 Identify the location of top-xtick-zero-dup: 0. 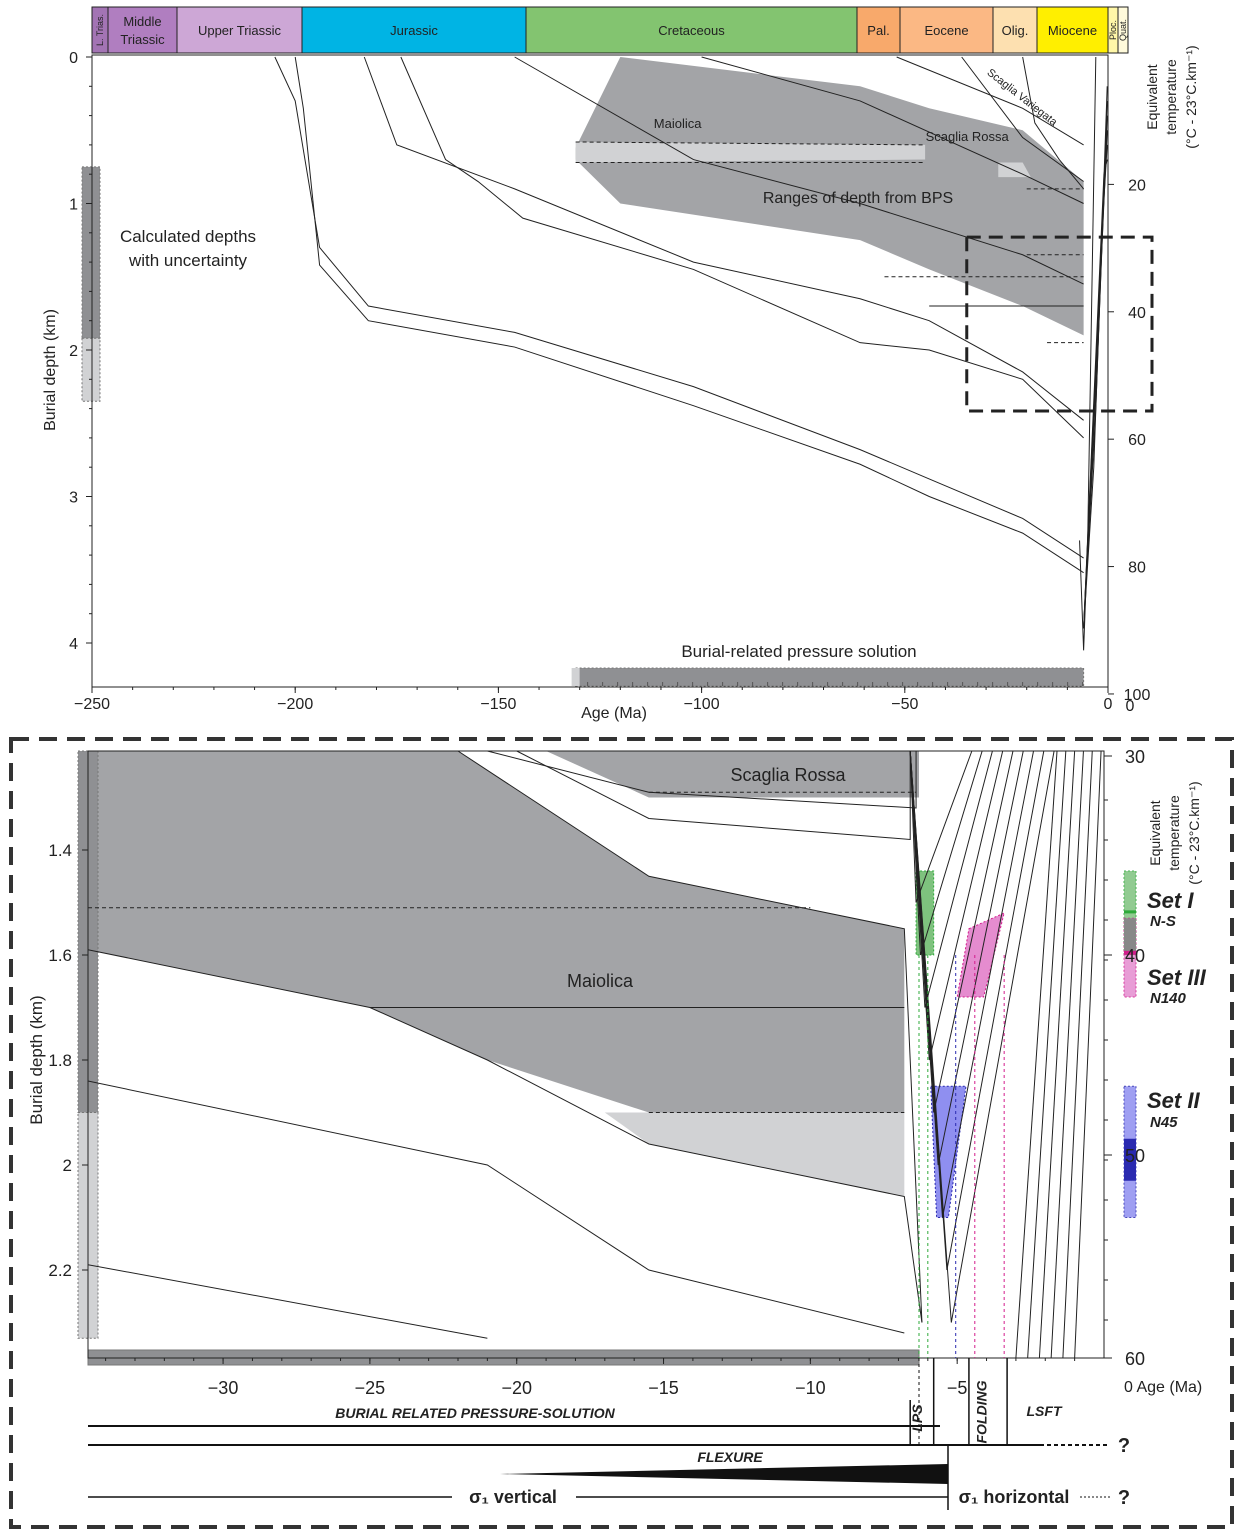
(1130, 706).